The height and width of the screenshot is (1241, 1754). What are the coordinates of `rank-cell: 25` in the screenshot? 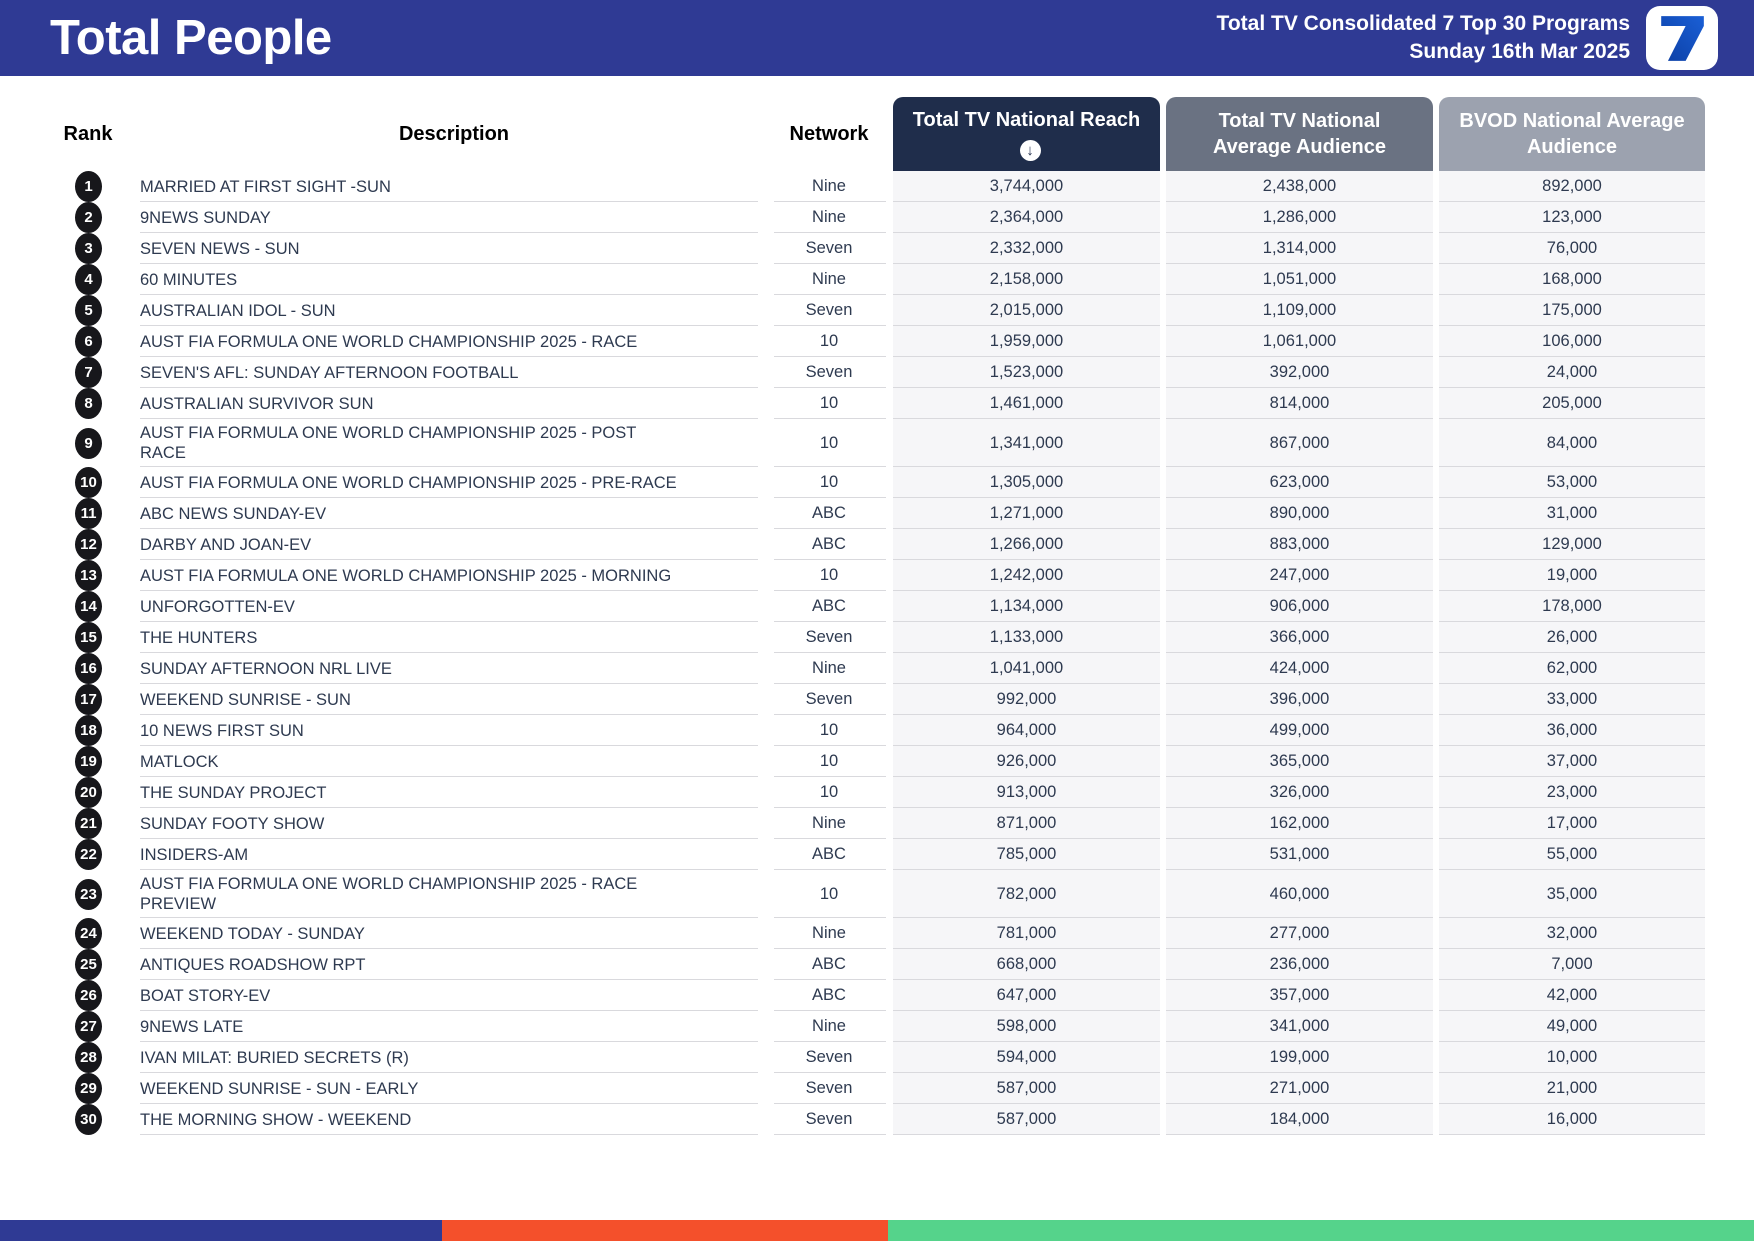 It's located at (97, 964).